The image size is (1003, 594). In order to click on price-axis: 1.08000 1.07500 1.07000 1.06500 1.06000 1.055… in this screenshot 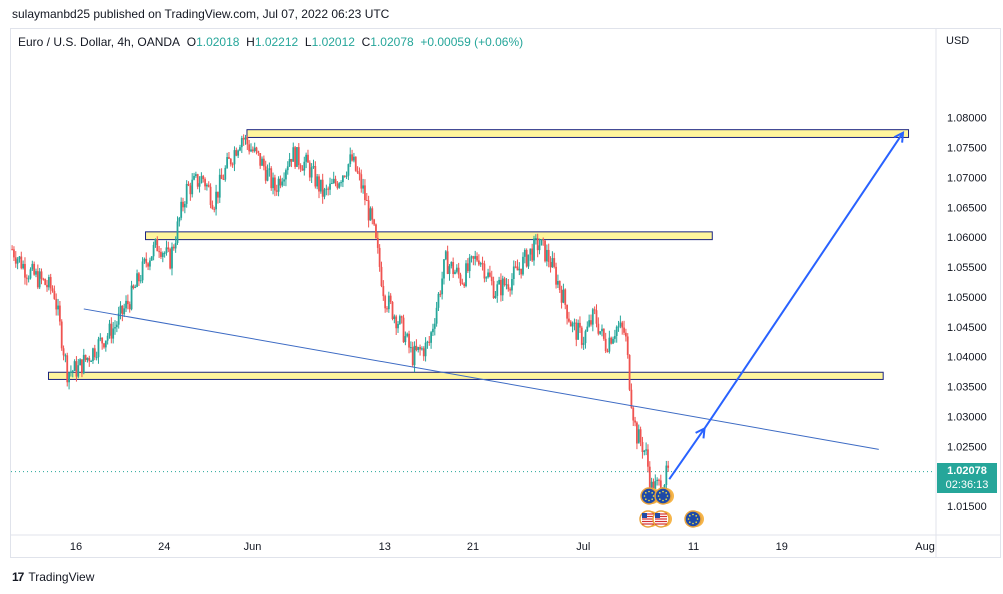, I will do `click(961, 293)`.